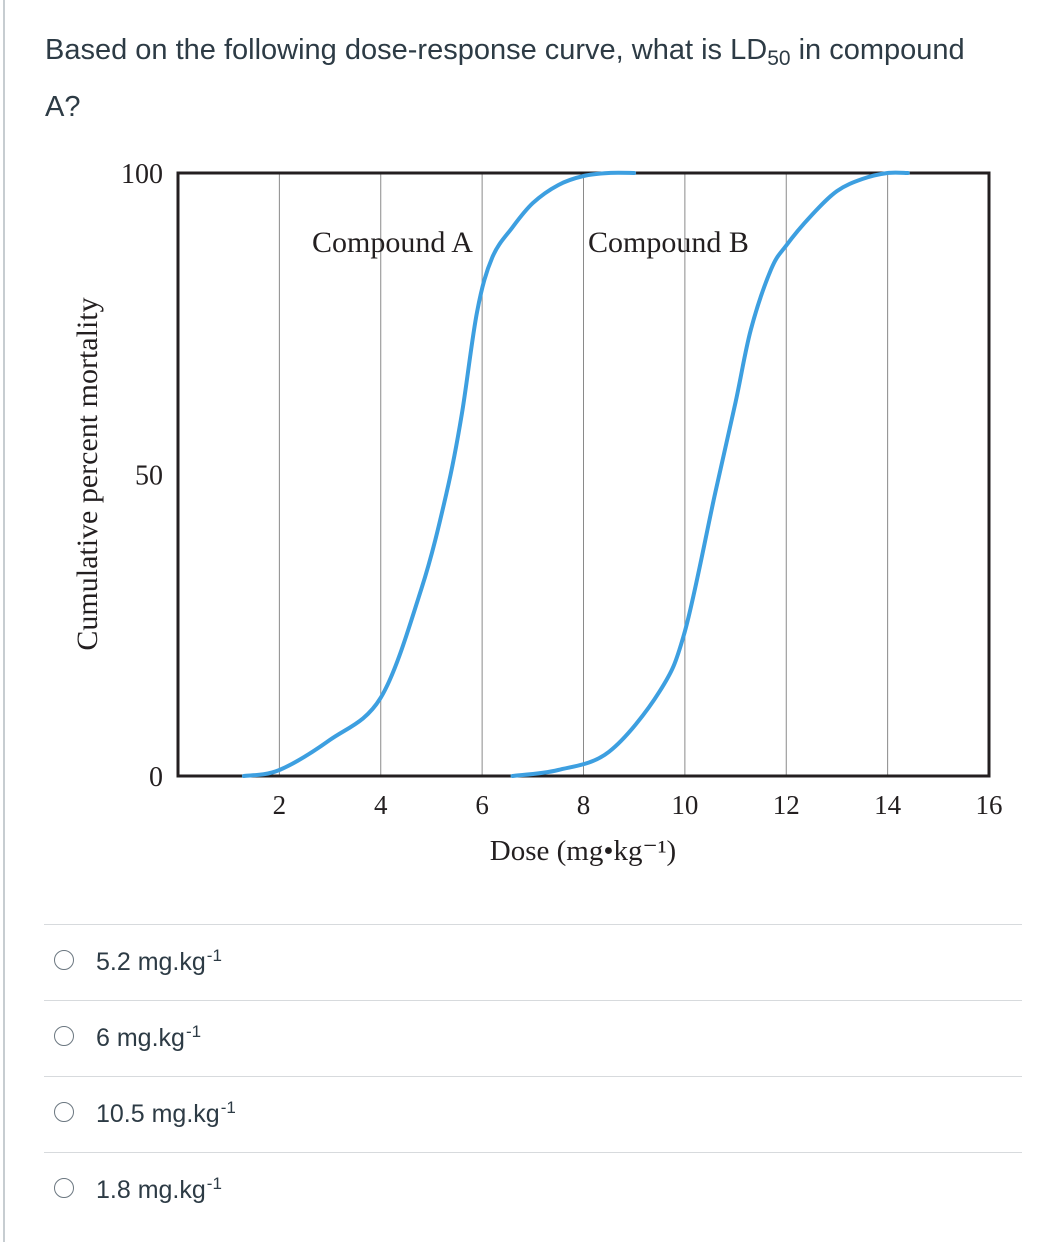 This screenshot has height=1242, width=1056. What do you see at coordinates (142, 174) in the screenshot?
I see `y-tick-label-100: 100` at bounding box center [142, 174].